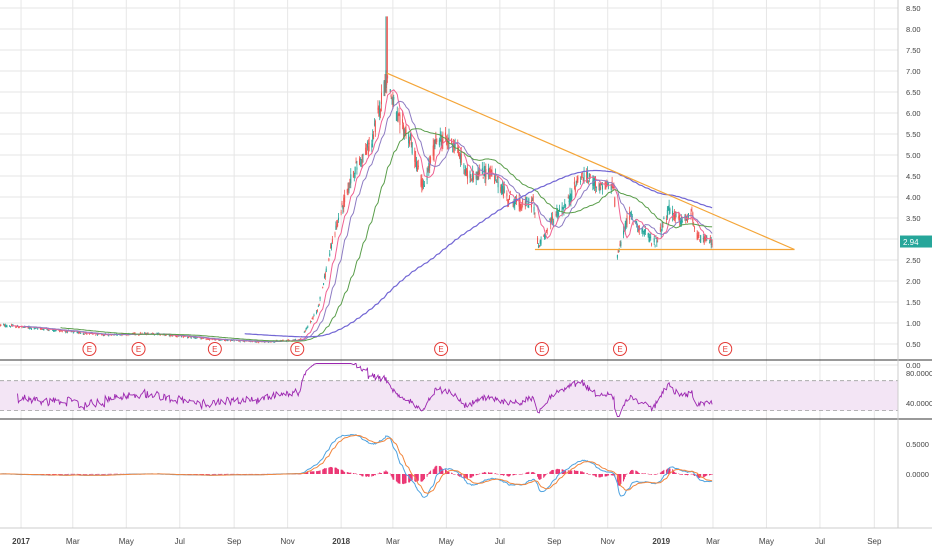  Describe the element at coordinates (449, 390) in the screenshot. I see `rsi-pane` at that location.